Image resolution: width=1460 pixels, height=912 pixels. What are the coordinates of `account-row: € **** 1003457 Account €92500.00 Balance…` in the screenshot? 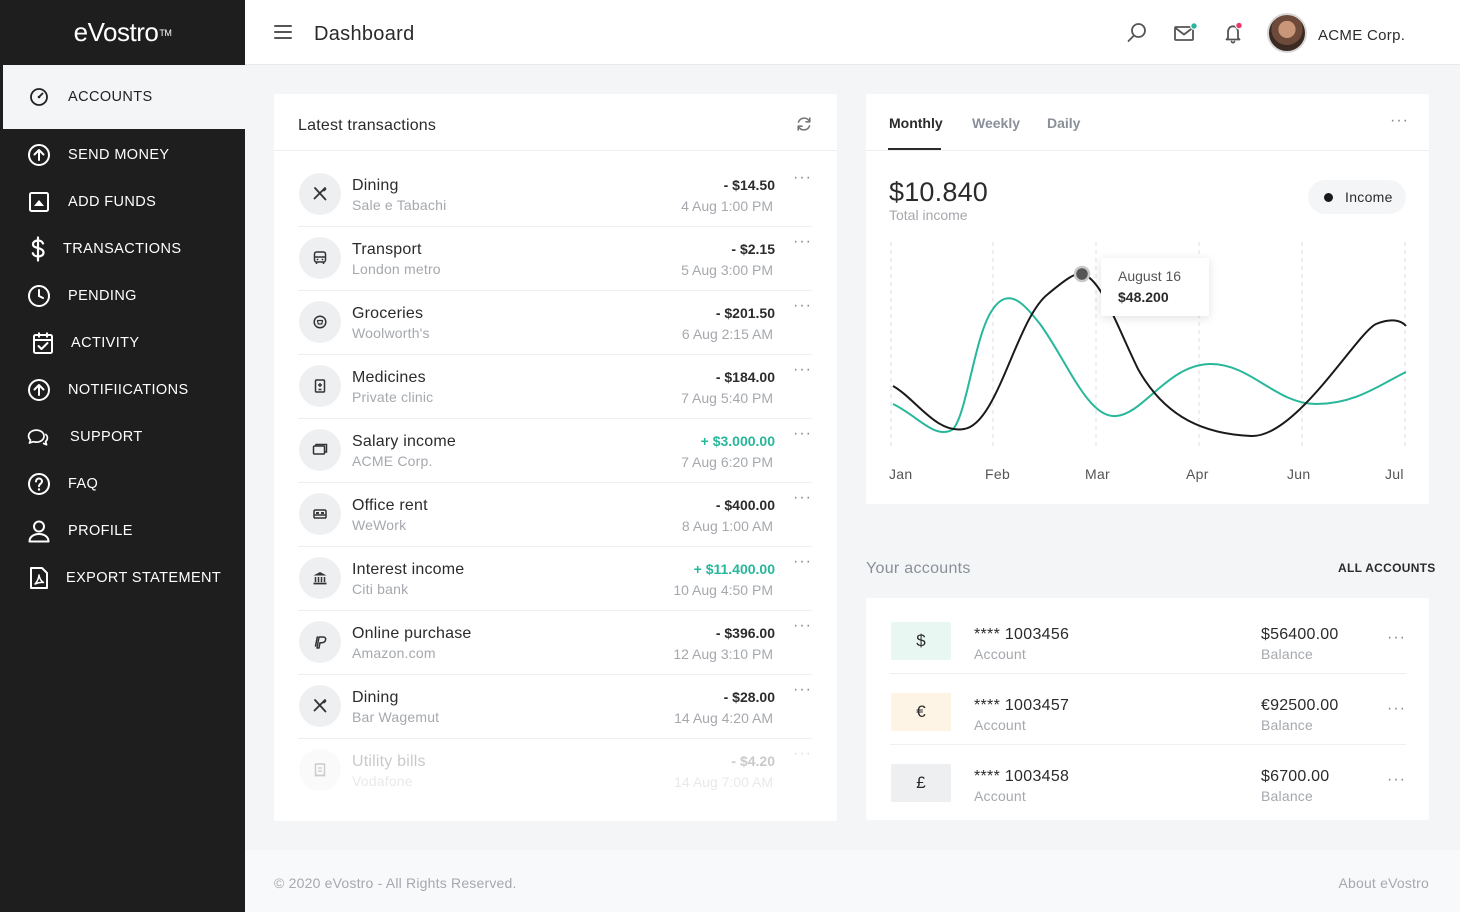 It's located at (1148, 709).